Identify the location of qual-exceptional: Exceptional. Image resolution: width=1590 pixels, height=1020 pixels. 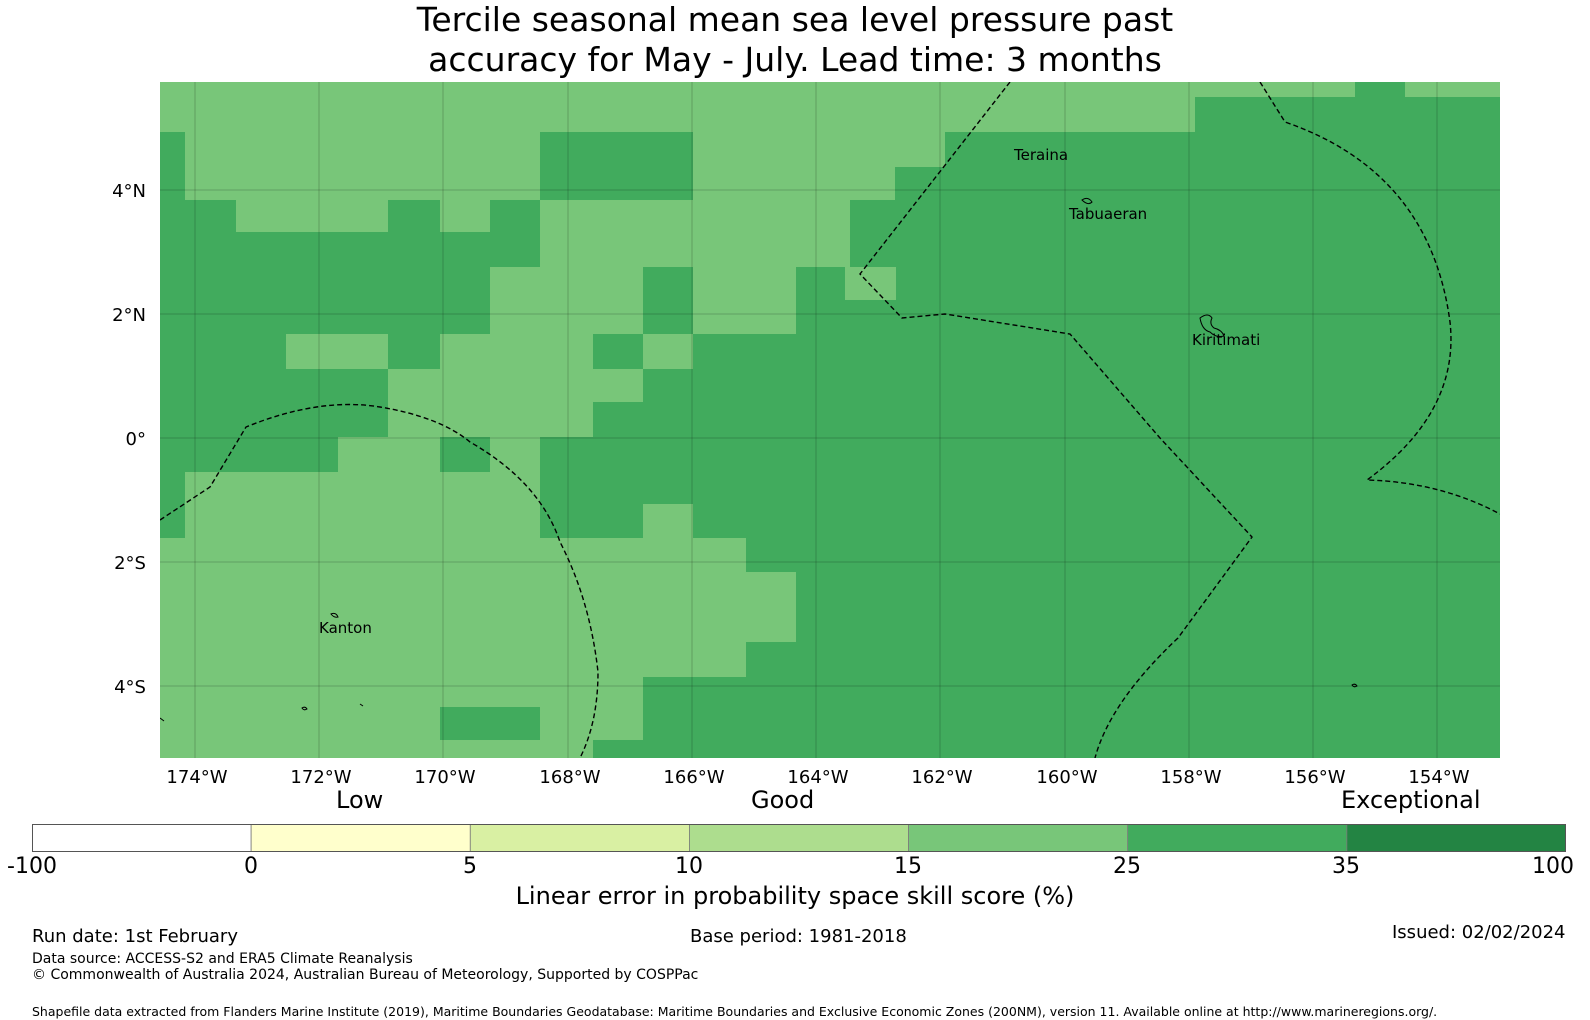
(1411, 800).